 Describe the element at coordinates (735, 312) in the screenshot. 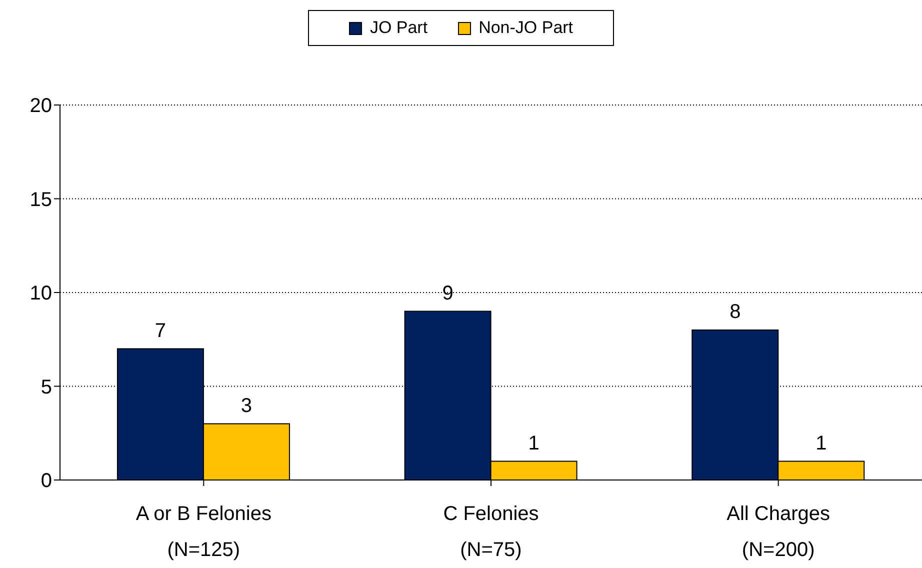

I see `data-label: 8` at that location.